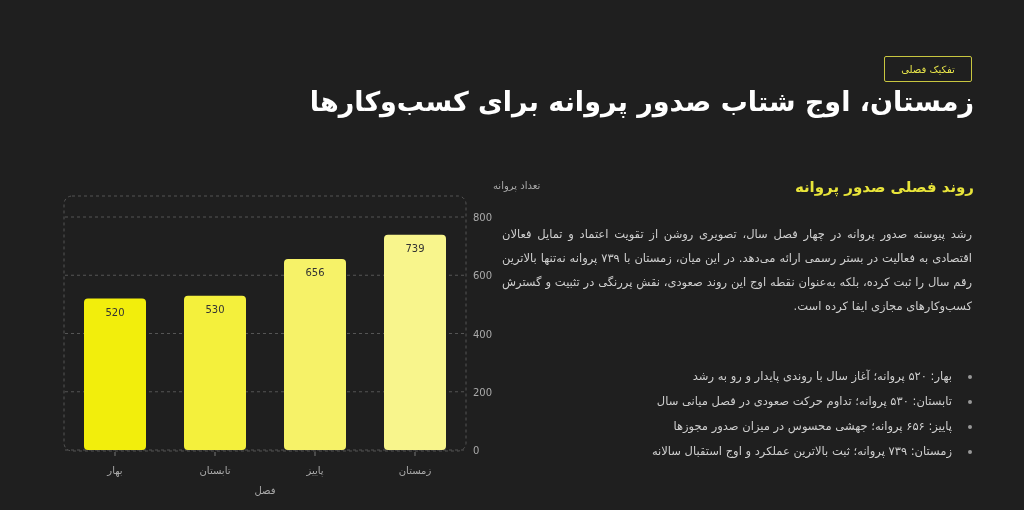  Describe the element at coordinates (801, 451) in the screenshot. I see `text: زمستان: ۷۳۹ پروانه؛ ثبت بالاترین عملکرد و اوج استقبال سالانه` at that location.